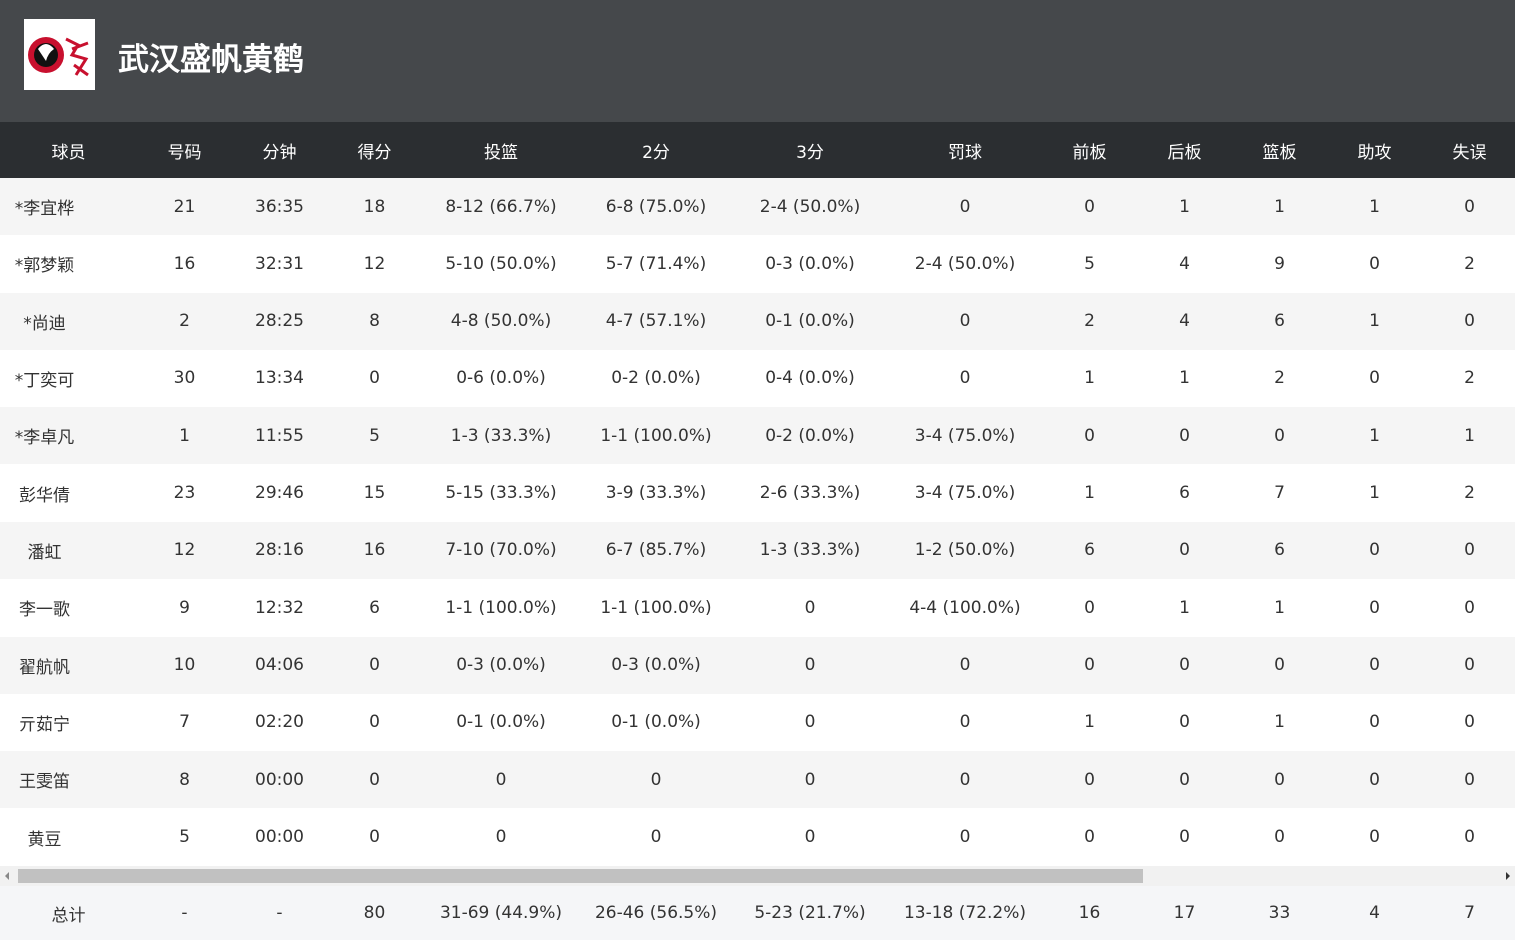  What do you see at coordinates (965, 913) in the screenshot?
I see `cell-value: 13-18 (72.2%)` at bounding box center [965, 913].